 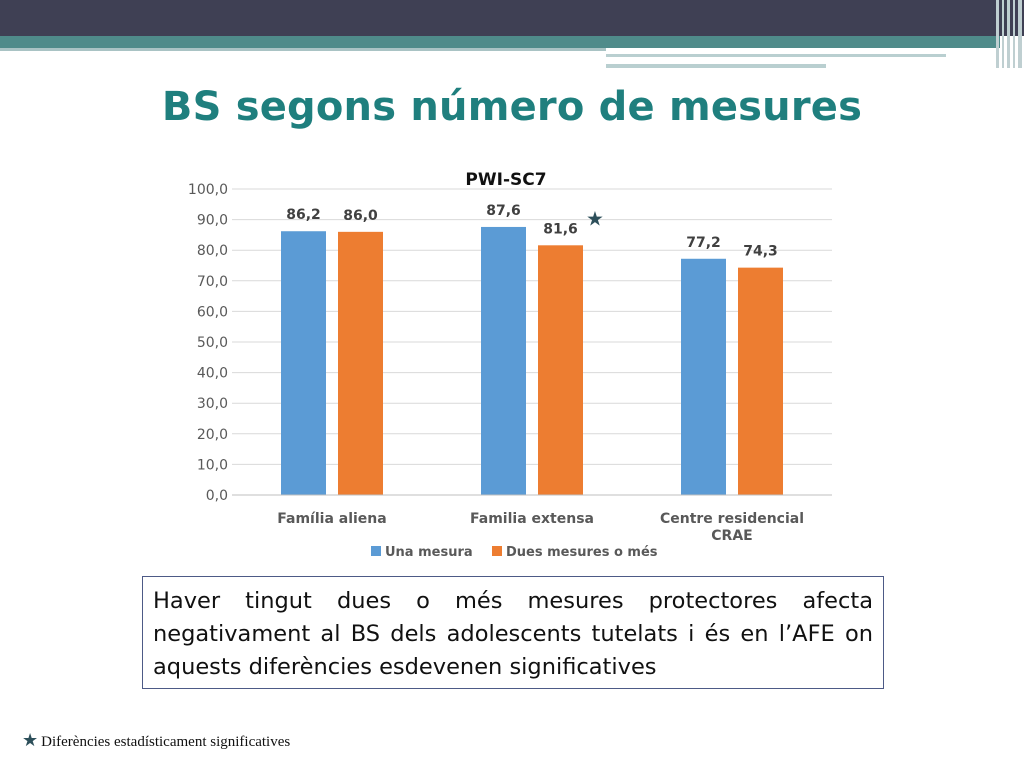 What do you see at coordinates (503, 211) in the screenshot?
I see `data-label: 87,6` at bounding box center [503, 211].